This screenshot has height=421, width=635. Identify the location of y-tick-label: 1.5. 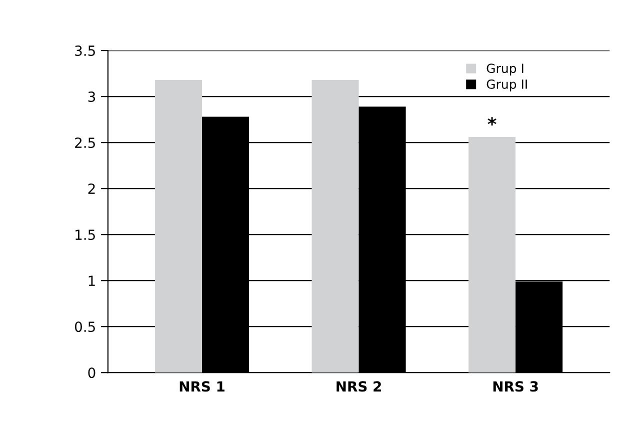
(85, 235).